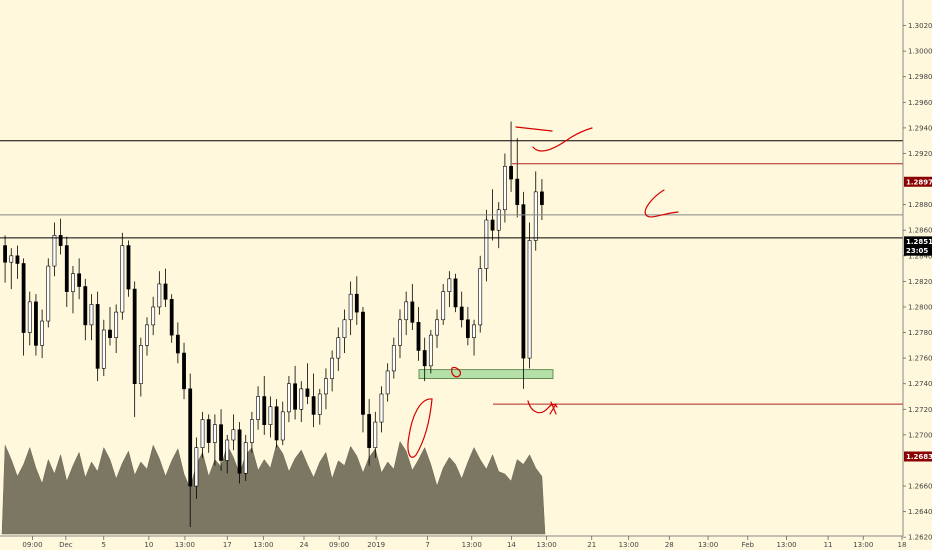  What do you see at coordinates (920, 384) in the screenshot?
I see `y-tick-label: 1.27400` at bounding box center [920, 384].